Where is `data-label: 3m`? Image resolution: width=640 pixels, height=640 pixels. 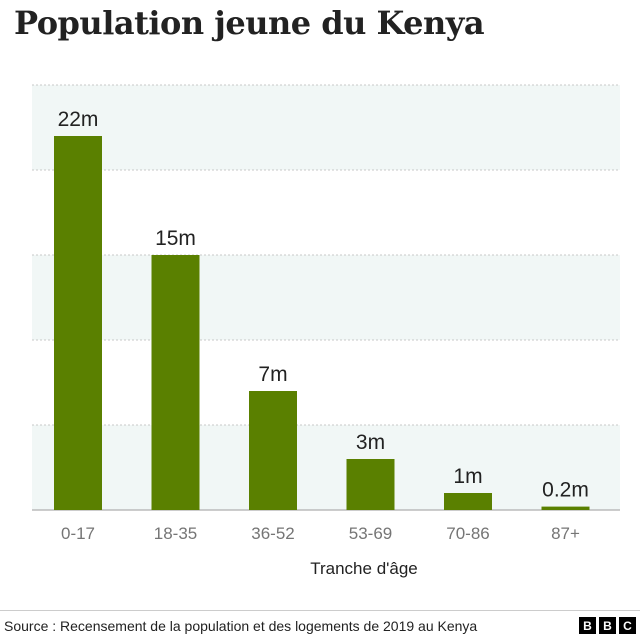
data-label: 3m is located at coordinates (370, 442).